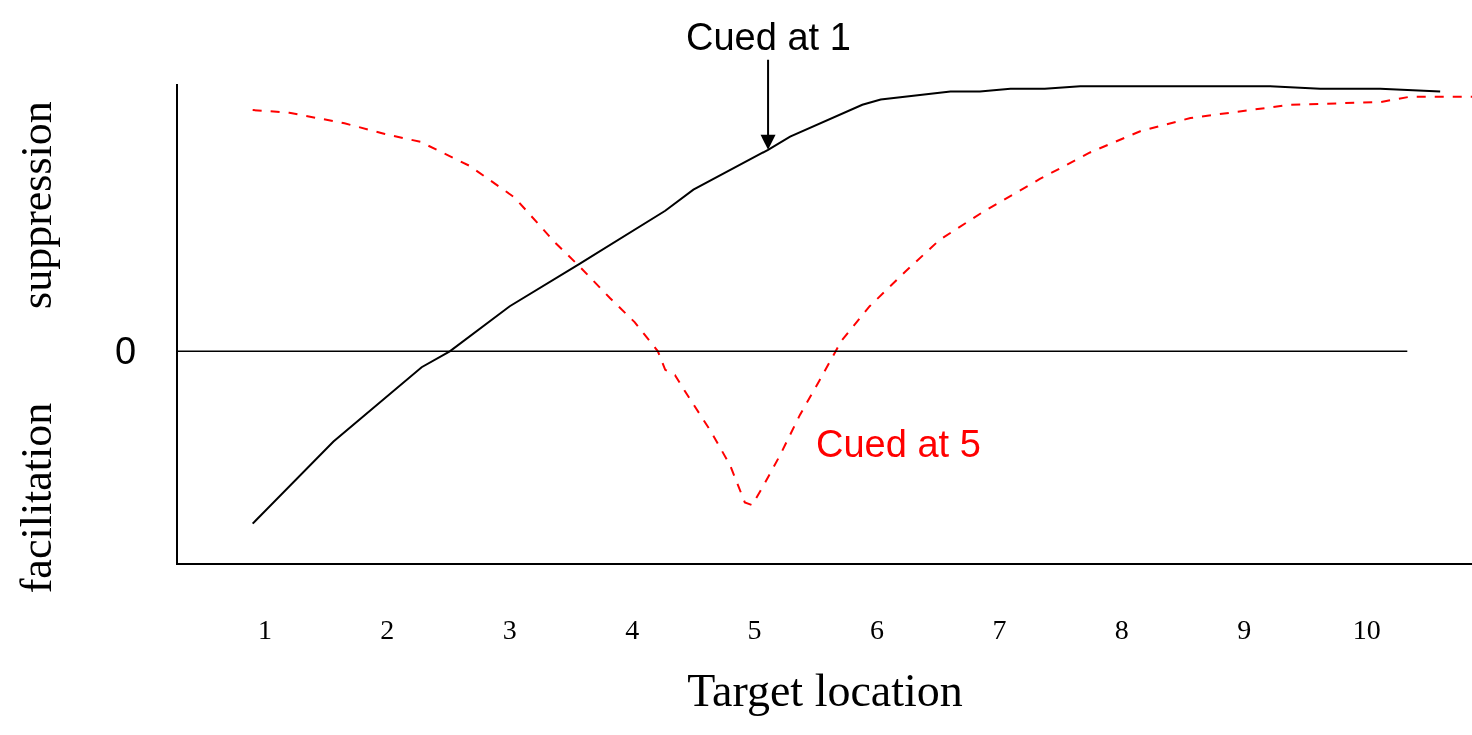  I want to click on x-tick-label: 8, so click(1121, 629).